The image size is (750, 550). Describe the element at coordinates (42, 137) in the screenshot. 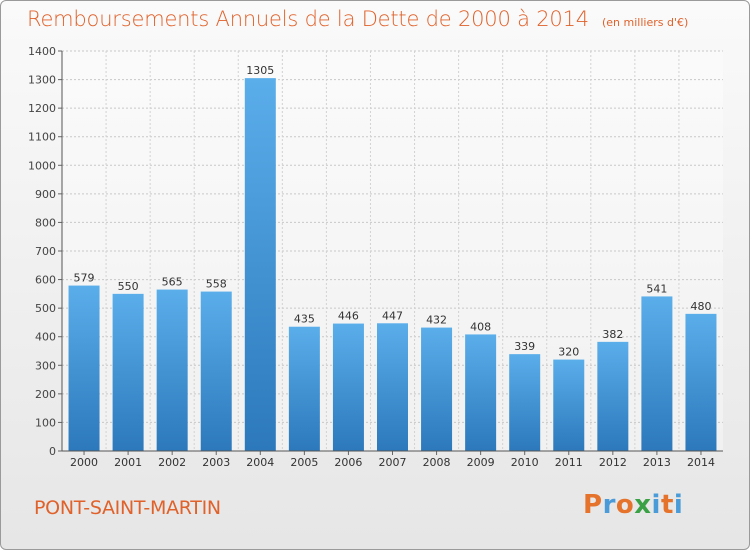

I see `y-tick-label: 1100` at that location.